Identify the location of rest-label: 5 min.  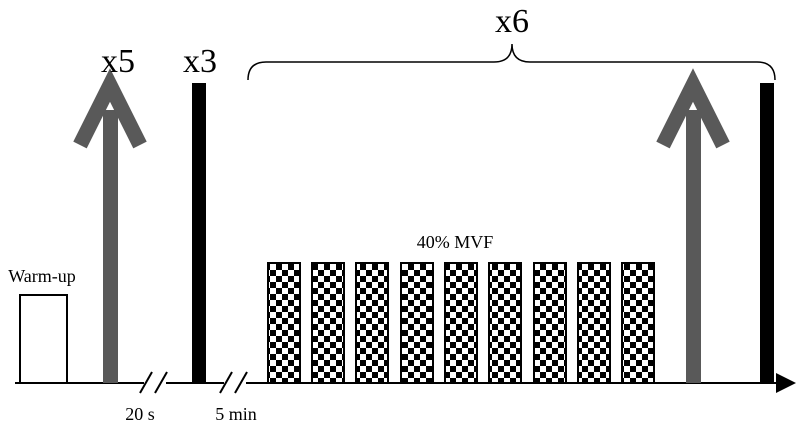
(236, 414).